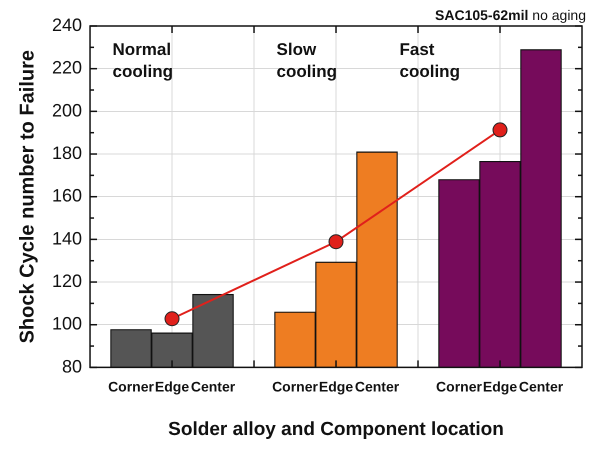 Image resolution: width=592 pixels, height=449 pixels. What do you see at coordinates (336, 429) in the screenshot?
I see `x-axis-title: Solder alloy and Component location` at bounding box center [336, 429].